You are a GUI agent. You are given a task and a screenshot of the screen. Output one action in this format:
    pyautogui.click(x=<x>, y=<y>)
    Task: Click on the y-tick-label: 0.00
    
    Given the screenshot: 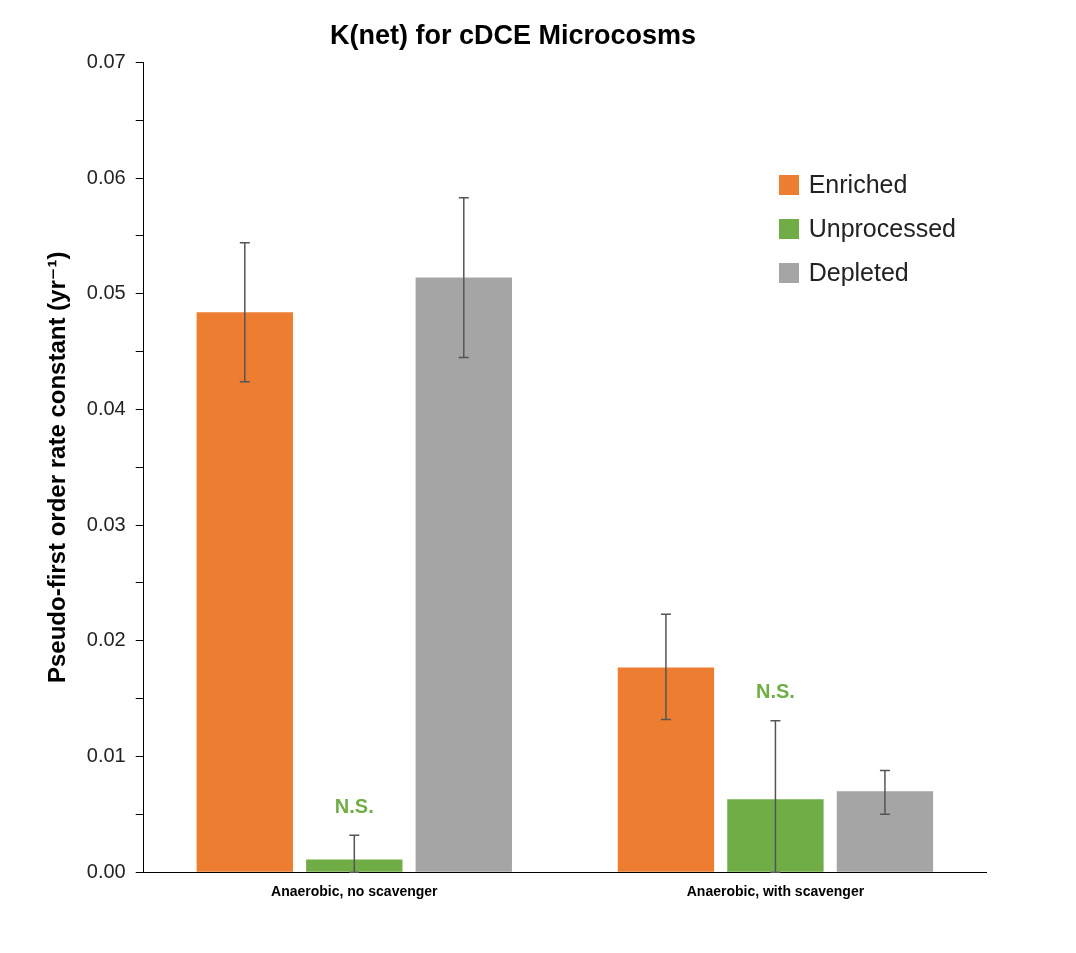 What is the action you would take?
    pyautogui.click(x=106, y=870)
    